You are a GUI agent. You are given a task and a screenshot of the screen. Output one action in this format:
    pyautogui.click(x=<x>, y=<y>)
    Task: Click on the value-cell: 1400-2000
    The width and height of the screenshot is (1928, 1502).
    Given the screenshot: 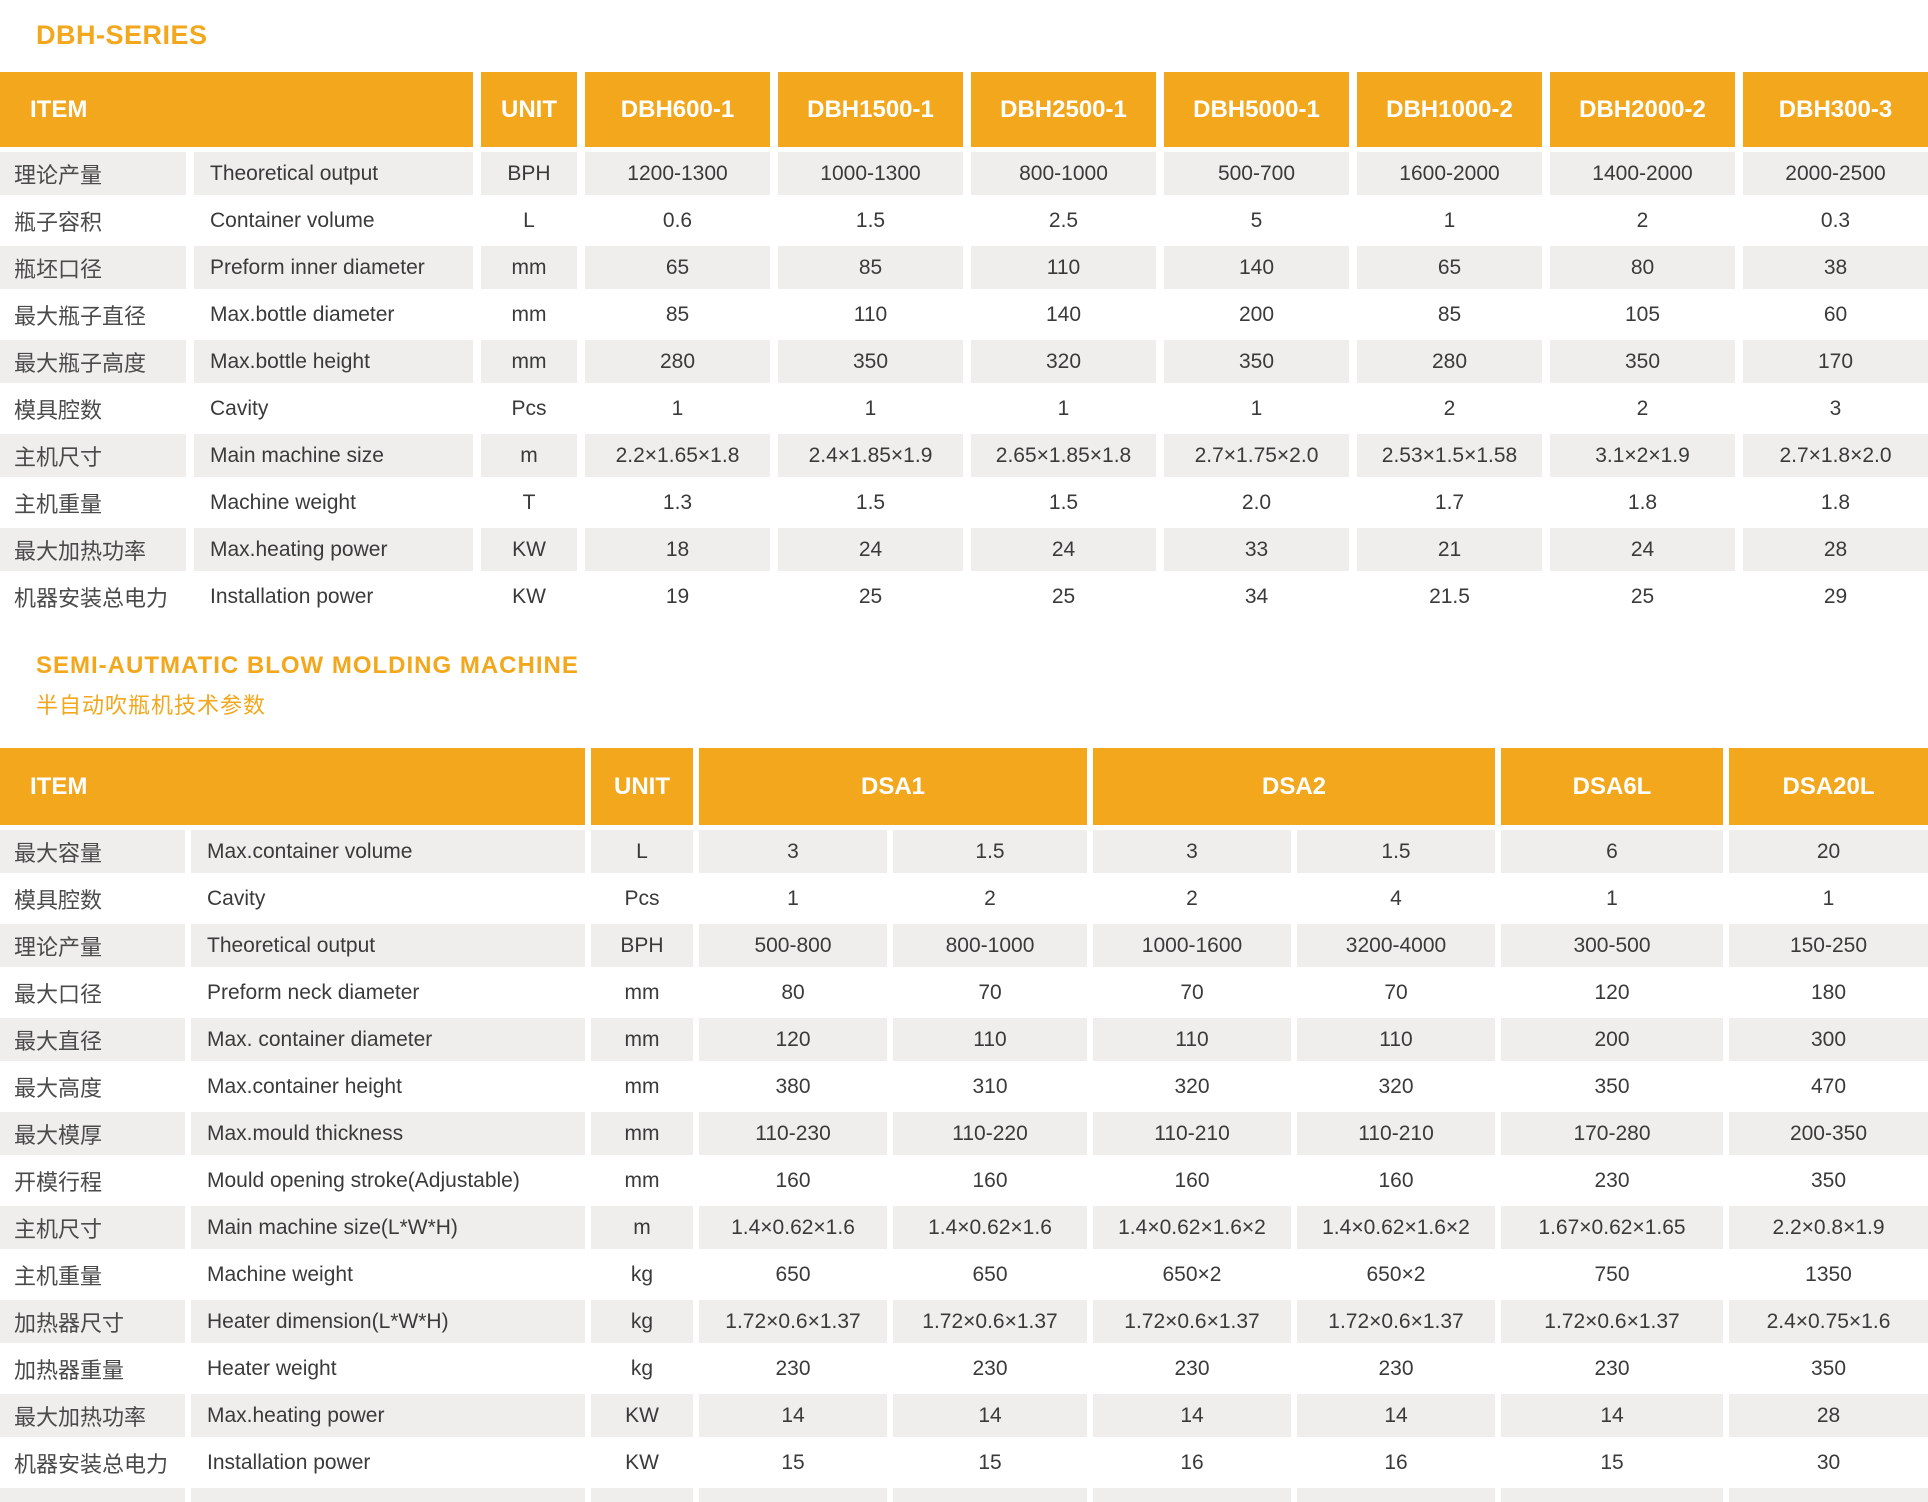 What is the action you would take?
    pyautogui.click(x=1642, y=173)
    